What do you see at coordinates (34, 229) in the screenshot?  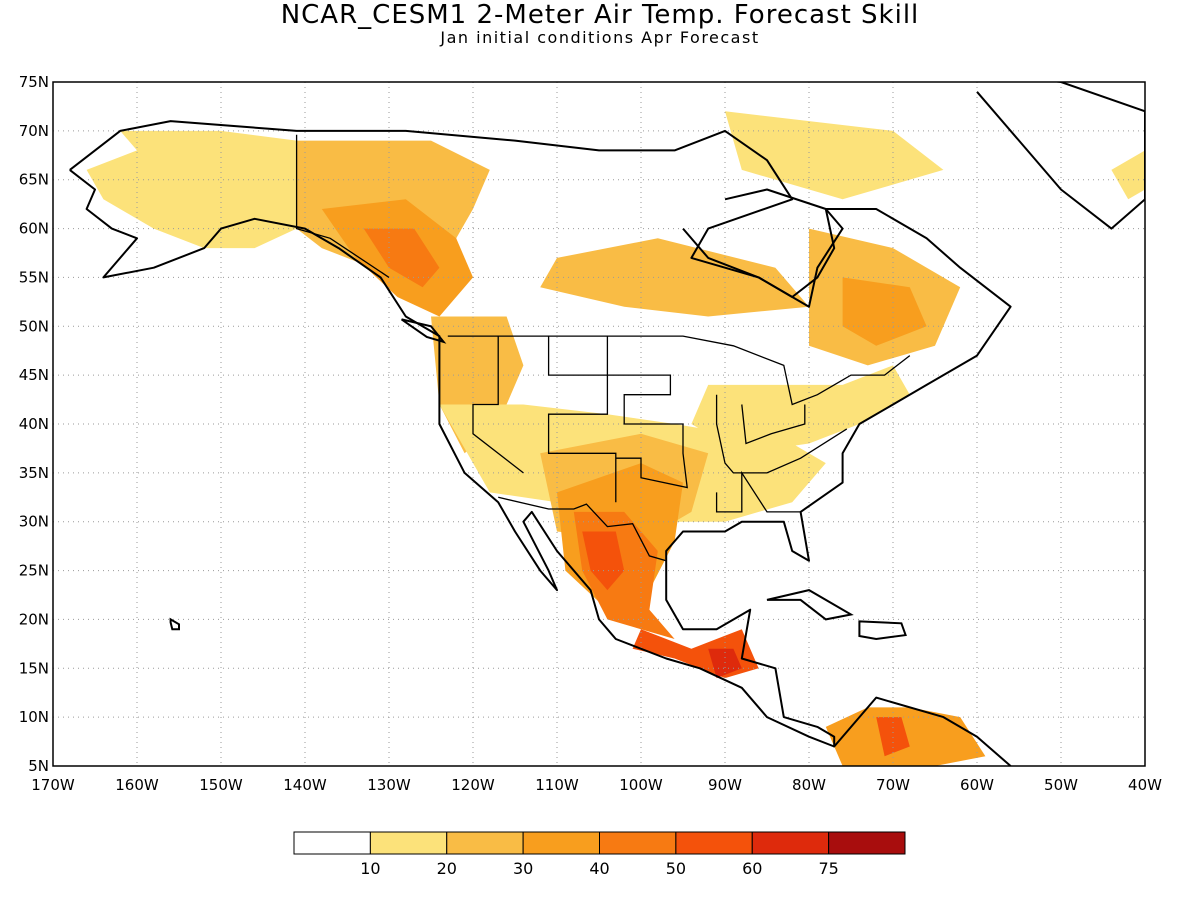 I see `lat-label: 60N` at bounding box center [34, 229].